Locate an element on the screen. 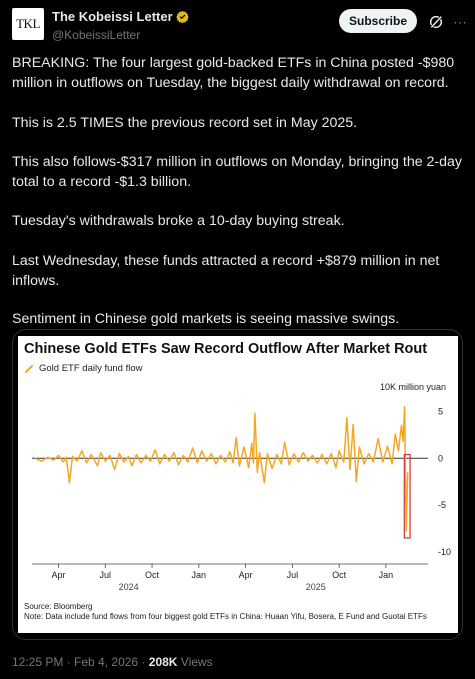 Image resolution: width=475 pixels, height=679 pixels. y-tick-label: 5 is located at coordinates (440, 411).